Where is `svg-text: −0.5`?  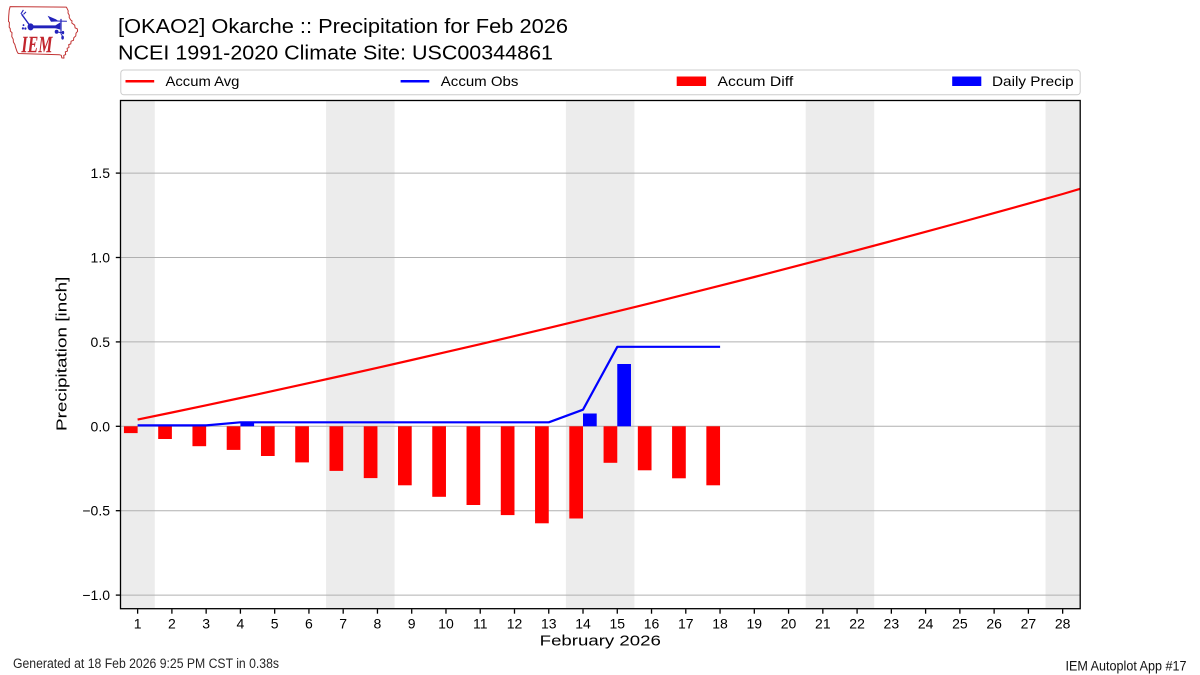 svg-text: −0.5 is located at coordinates (96, 511).